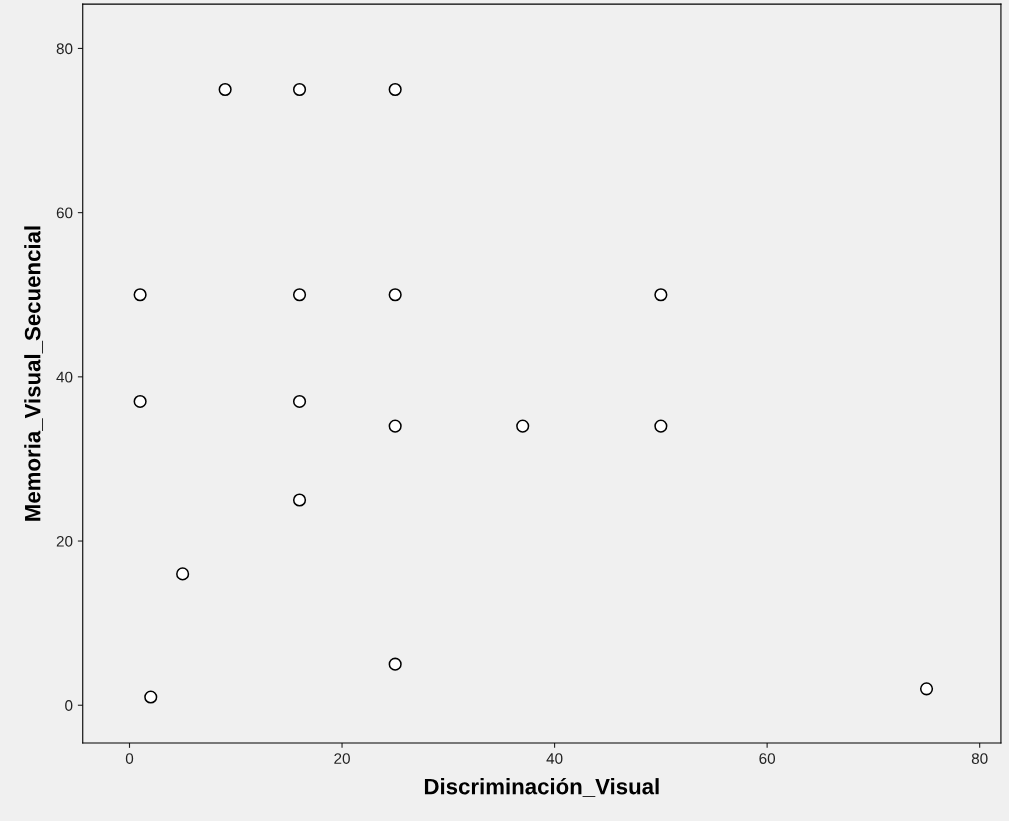 The width and height of the screenshot is (1009, 821). What do you see at coordinates (34, 373) in the screenshot?
I see `y-axis-title: Memoria_Visual_Secuencial` at bounding box center [34, 373].